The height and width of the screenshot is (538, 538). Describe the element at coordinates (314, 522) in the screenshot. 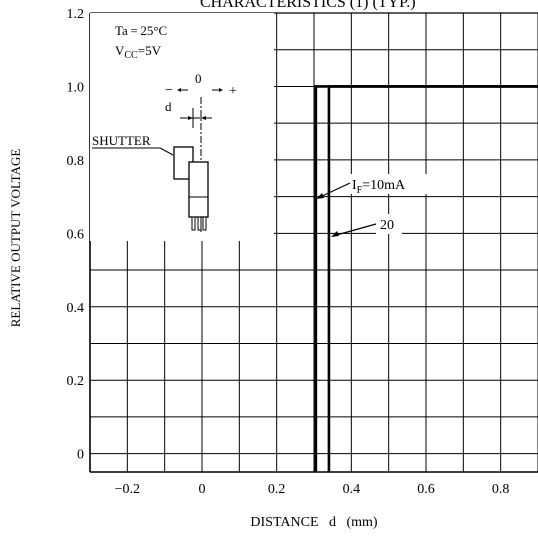

I see `x-axis-label: DISTANCE d (mm)` at that location.